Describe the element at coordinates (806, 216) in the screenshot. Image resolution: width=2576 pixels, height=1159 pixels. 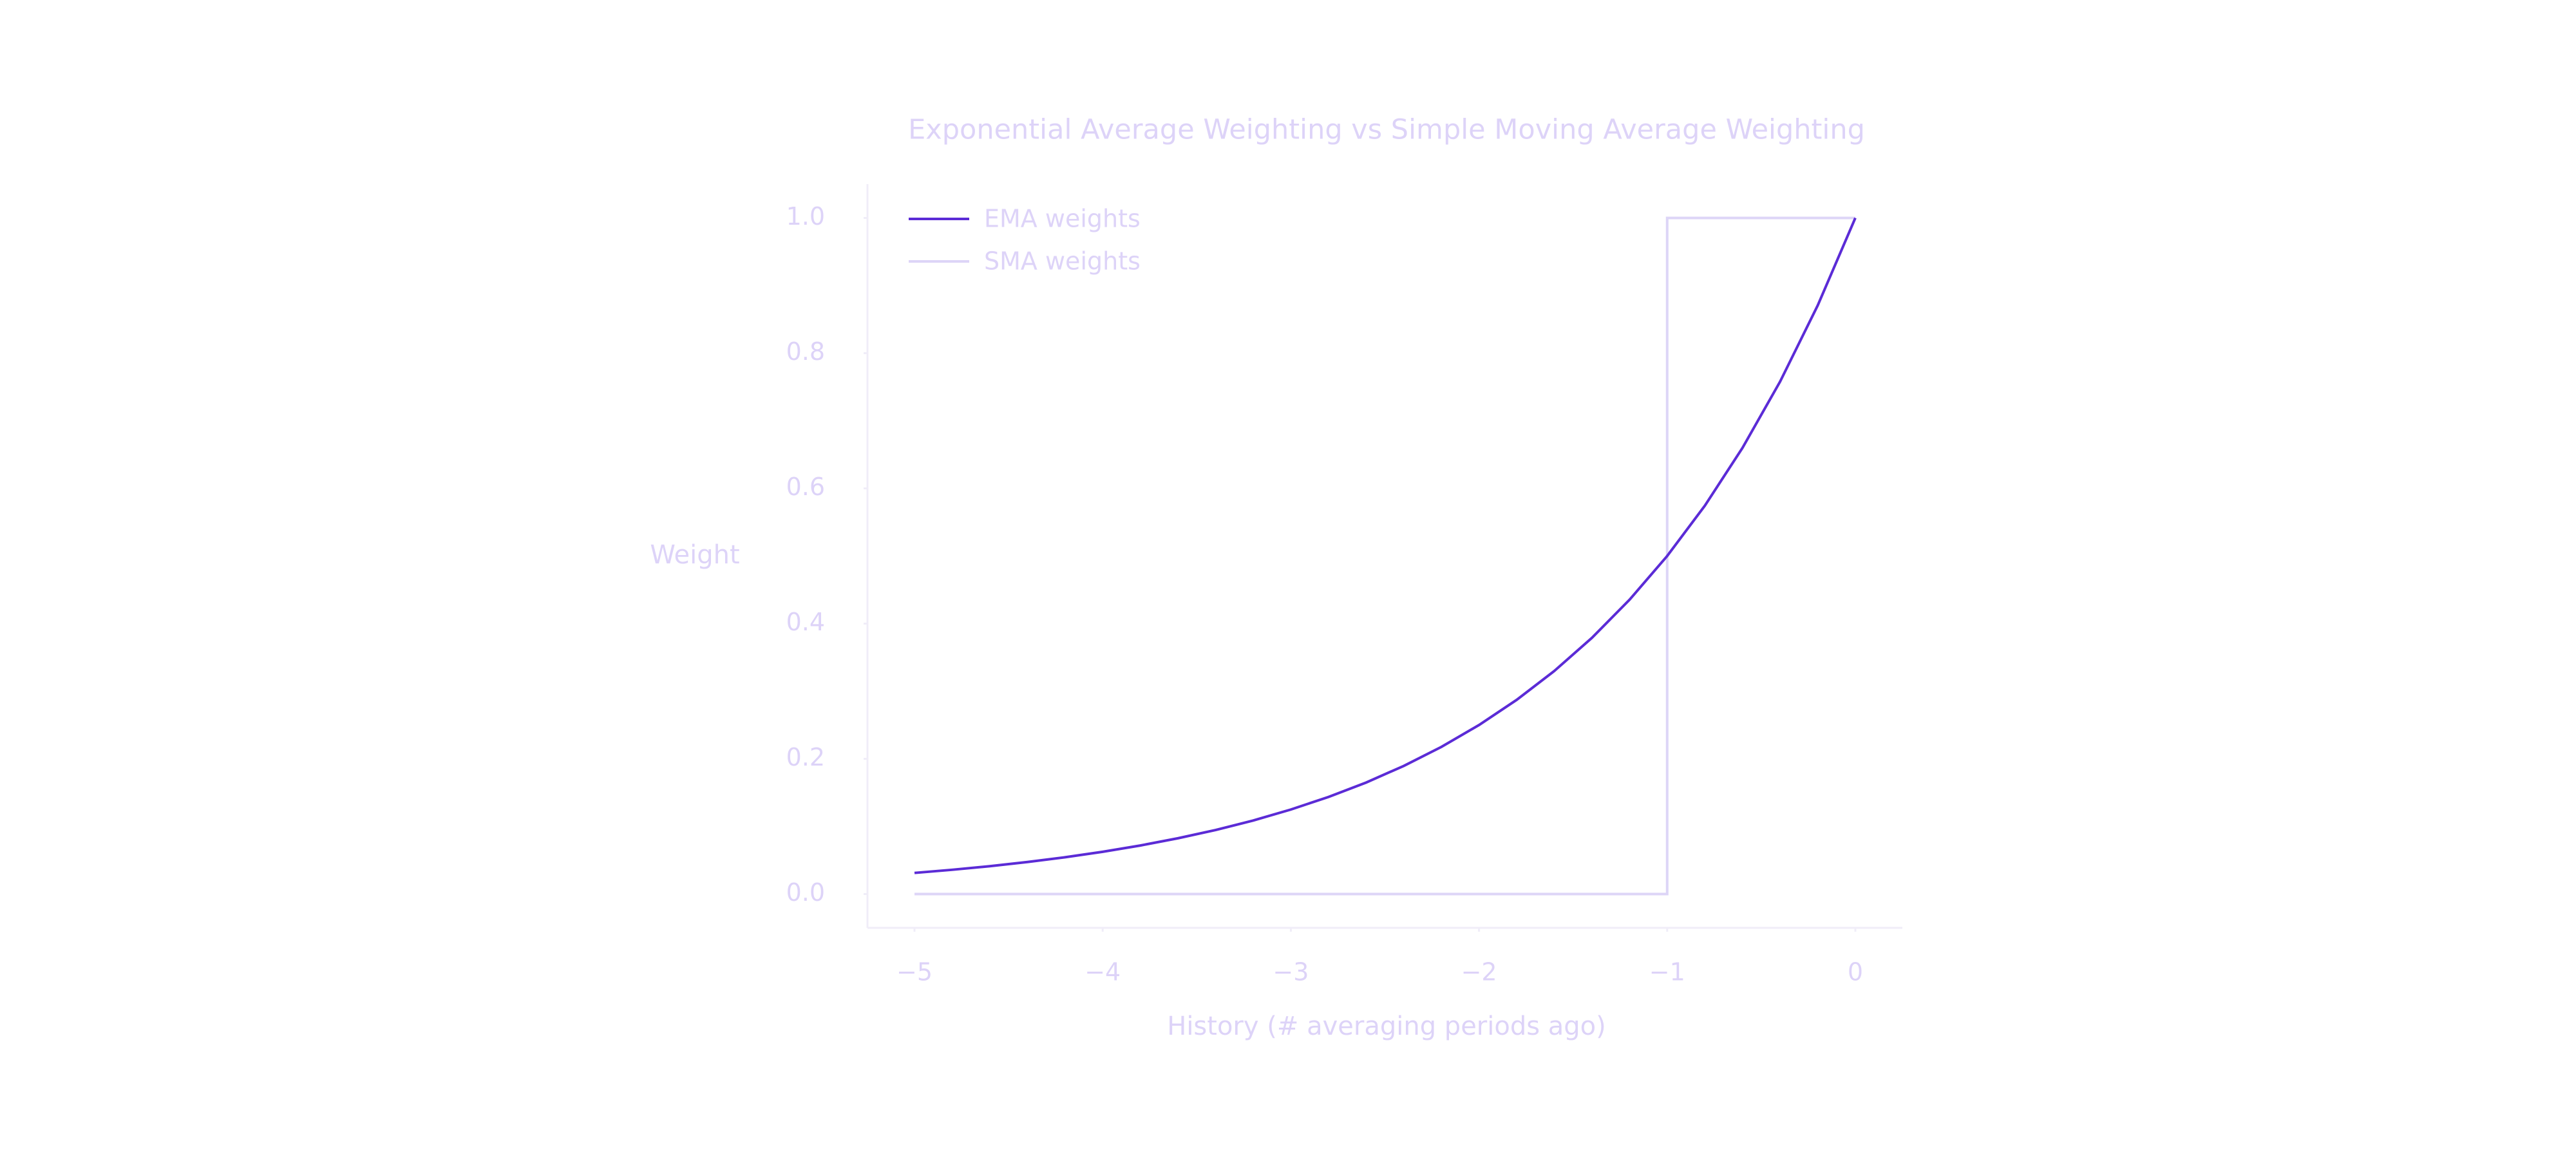
I see `y-tick-label: 1.0` at that location.